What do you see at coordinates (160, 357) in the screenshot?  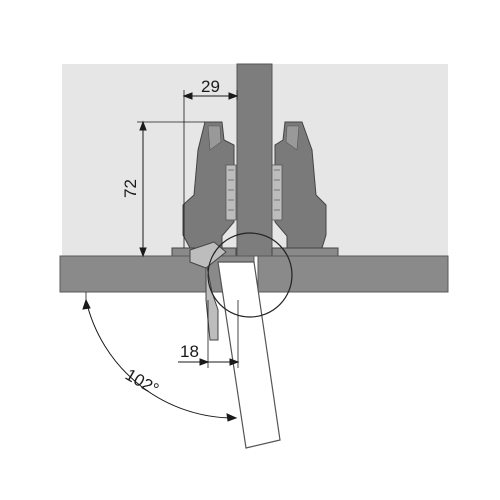 I see `angle-arc` at bounding box center [160, 357].